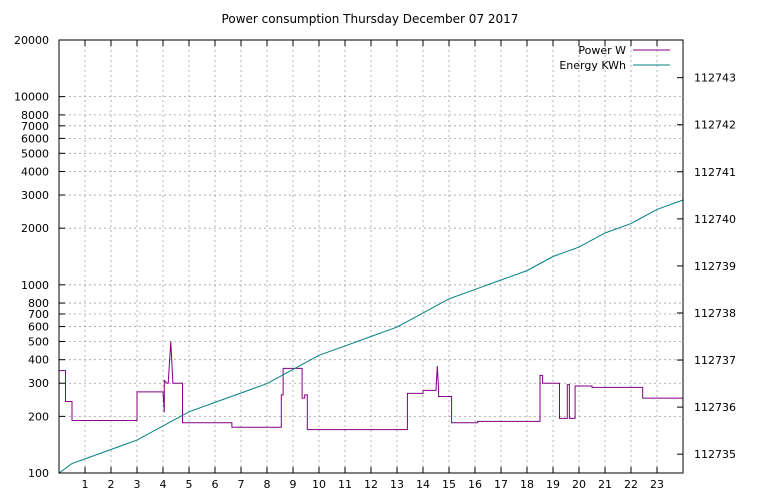  I want to click on y-right-tick-label: 112738, so click(715, 313).